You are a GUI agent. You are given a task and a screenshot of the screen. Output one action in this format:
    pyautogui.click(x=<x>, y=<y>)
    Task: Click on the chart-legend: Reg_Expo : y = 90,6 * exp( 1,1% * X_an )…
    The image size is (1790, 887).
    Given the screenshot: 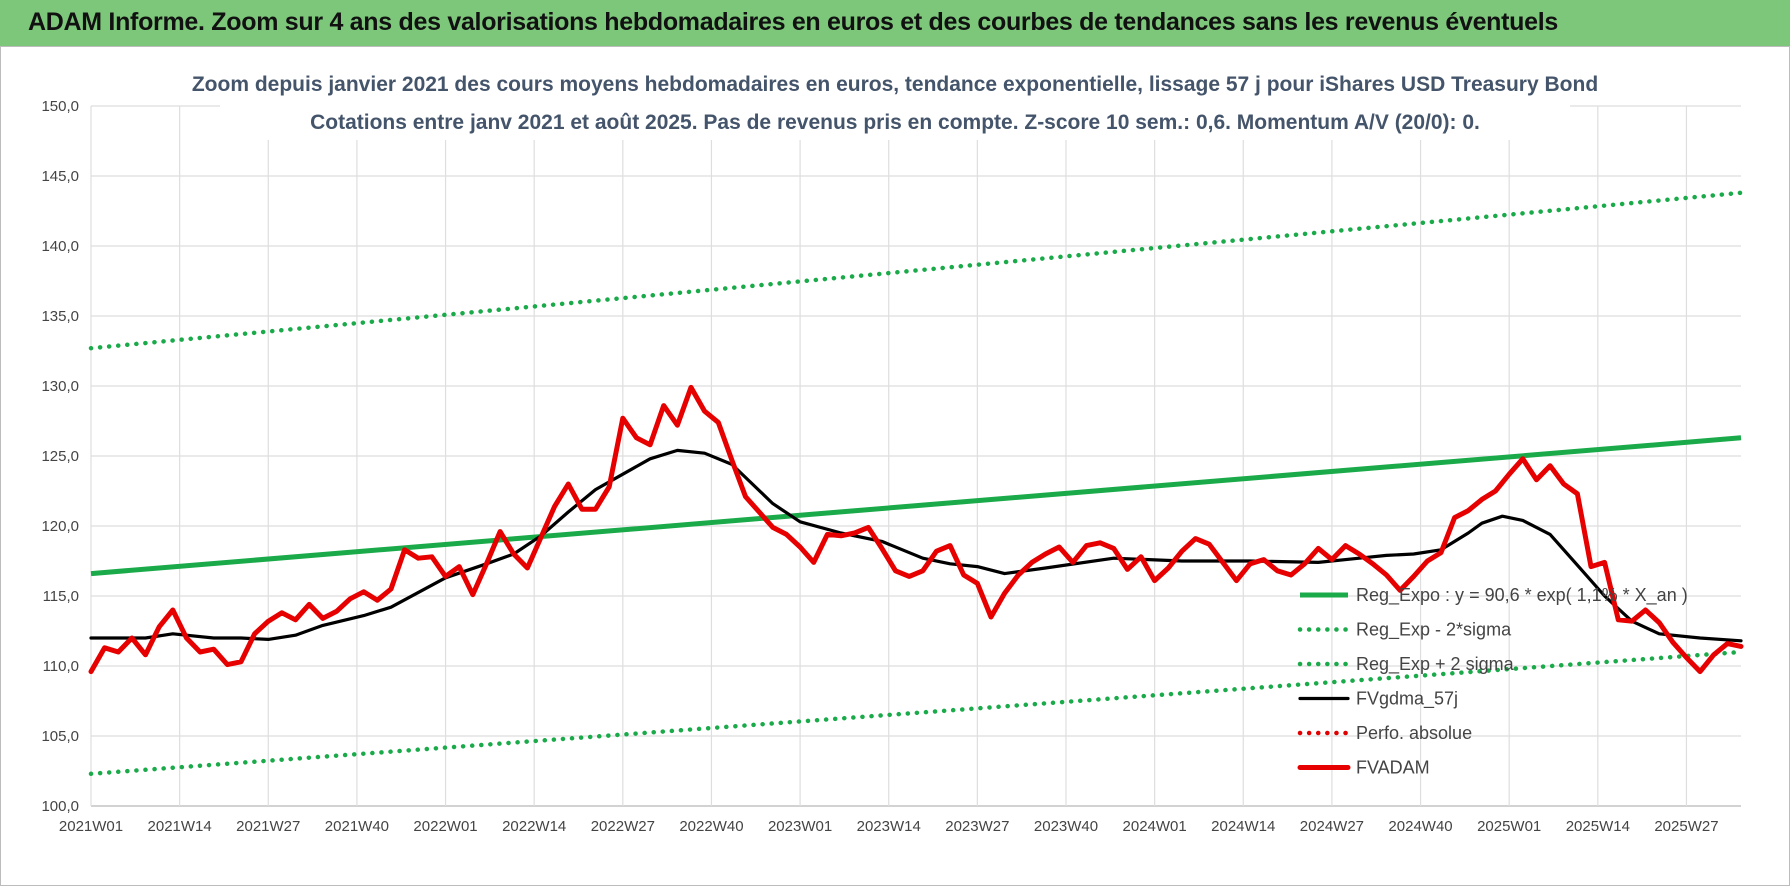 What is the action you would take?
    pyautogui.click(x=1492, y=681)
    